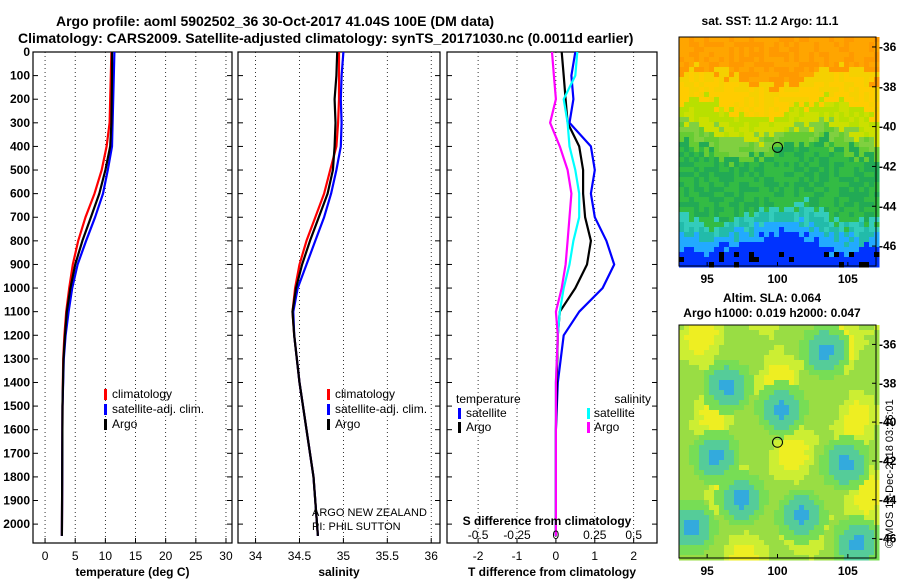  Describe the element at coordinates (16, 430) in the screenshot. I see `y-tick-label: 1600` at that location.